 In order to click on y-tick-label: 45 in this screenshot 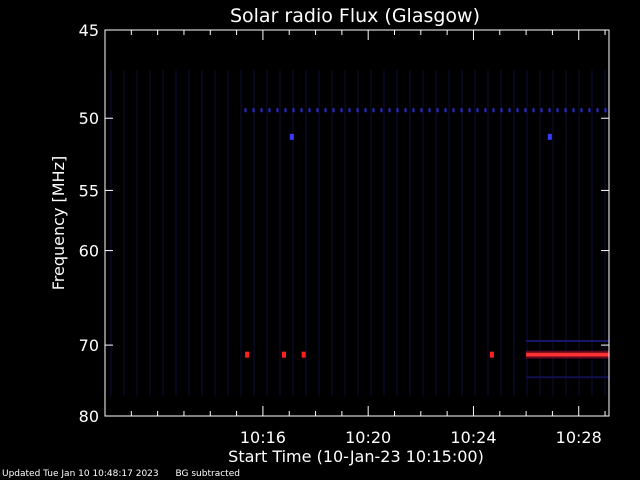, I will do `click(89, 30)`.